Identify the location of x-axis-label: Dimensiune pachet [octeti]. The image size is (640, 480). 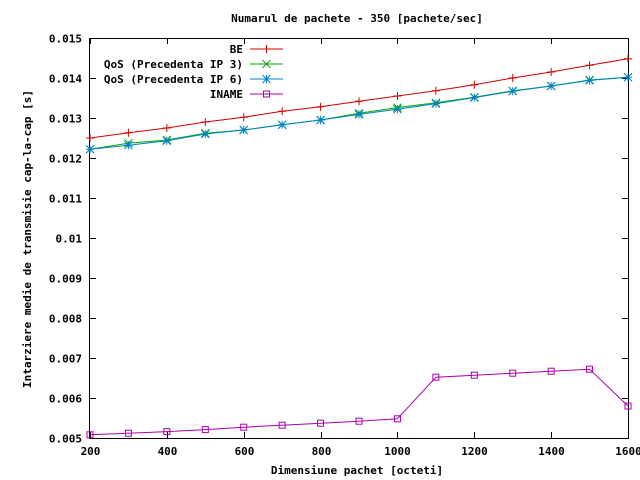
(357, 470).